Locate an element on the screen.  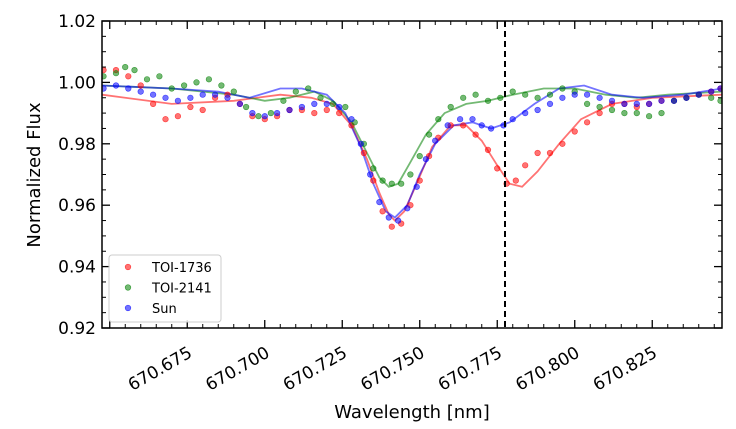
legend: TOI-1736 TOI-2141 Sun is located at coordinates (165, 288).